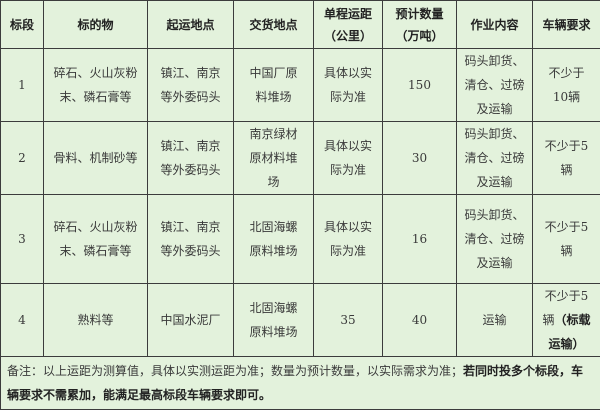 The height and width of the screenshot is (410, 600). What do you see at coordinates (420, 320) in the screenshot?
I see `cell-quantity: 40` at bounding box center [420, 320].